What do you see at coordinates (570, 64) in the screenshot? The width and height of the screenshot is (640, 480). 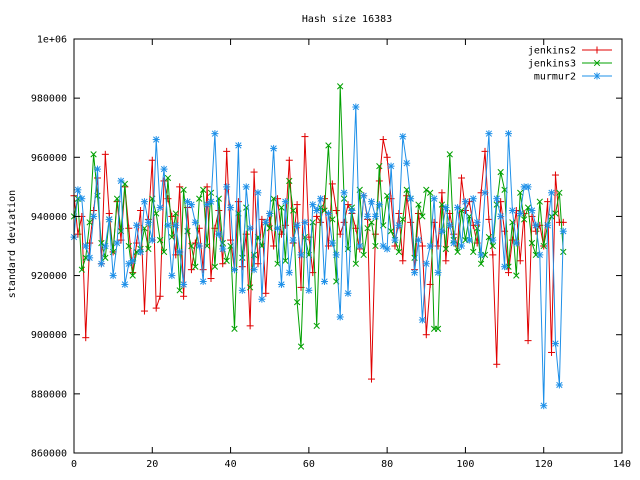 I see `legend: jenkins2 jenkins3 murmur2` at bounding box center [570, 64].